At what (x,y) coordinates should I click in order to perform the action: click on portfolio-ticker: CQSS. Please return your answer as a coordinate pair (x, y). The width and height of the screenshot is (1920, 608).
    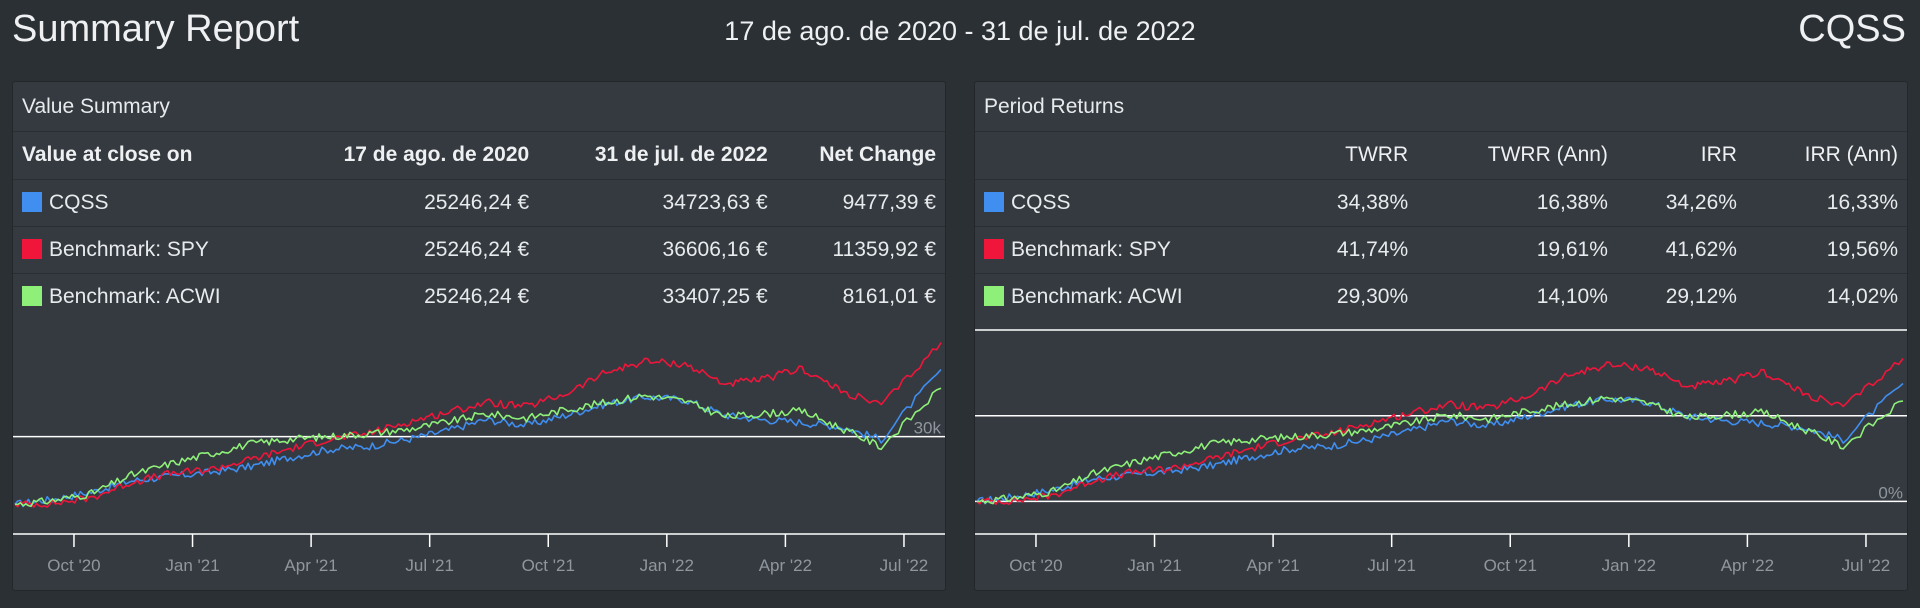
    Looking at the image, I should click on (1852, 29).